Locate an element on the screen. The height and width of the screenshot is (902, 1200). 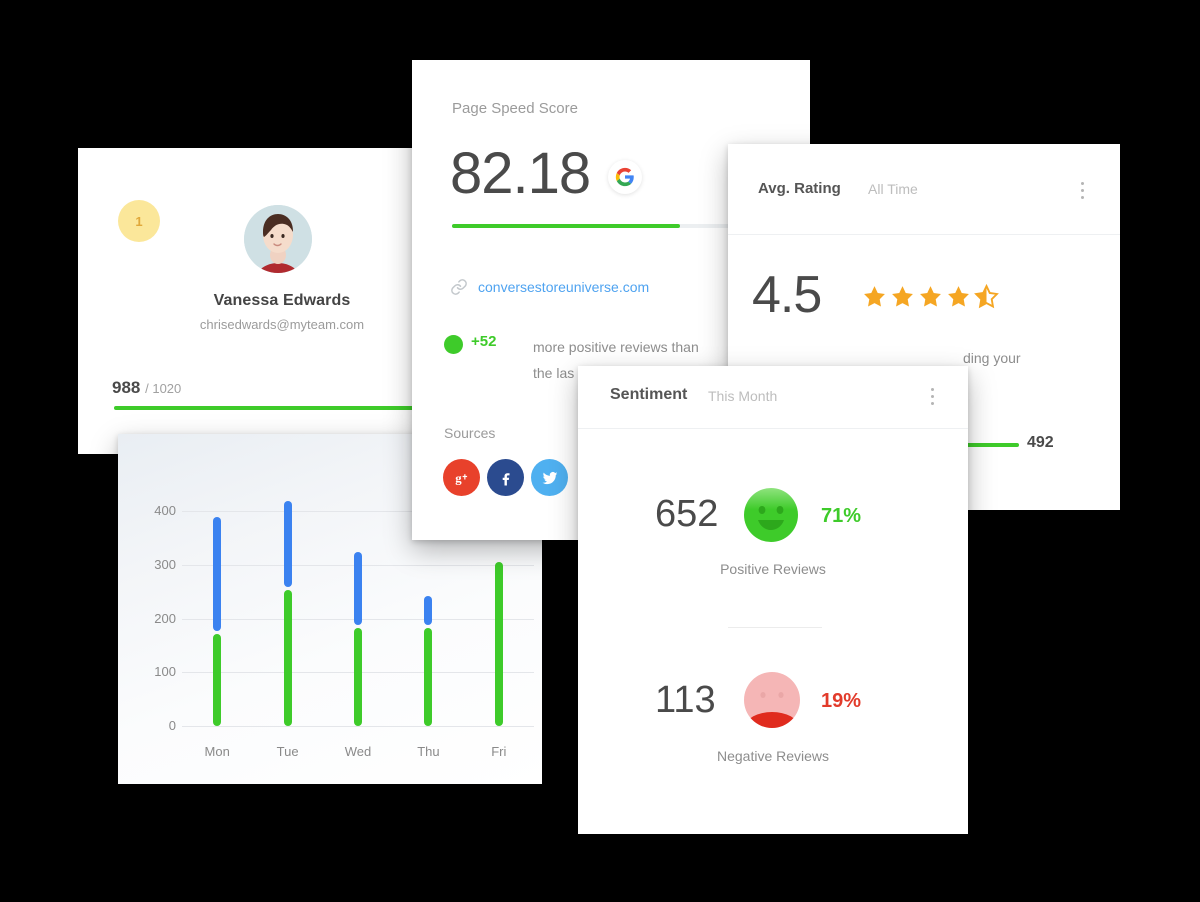
user-progress-bar is located at coordinates (284, 408).